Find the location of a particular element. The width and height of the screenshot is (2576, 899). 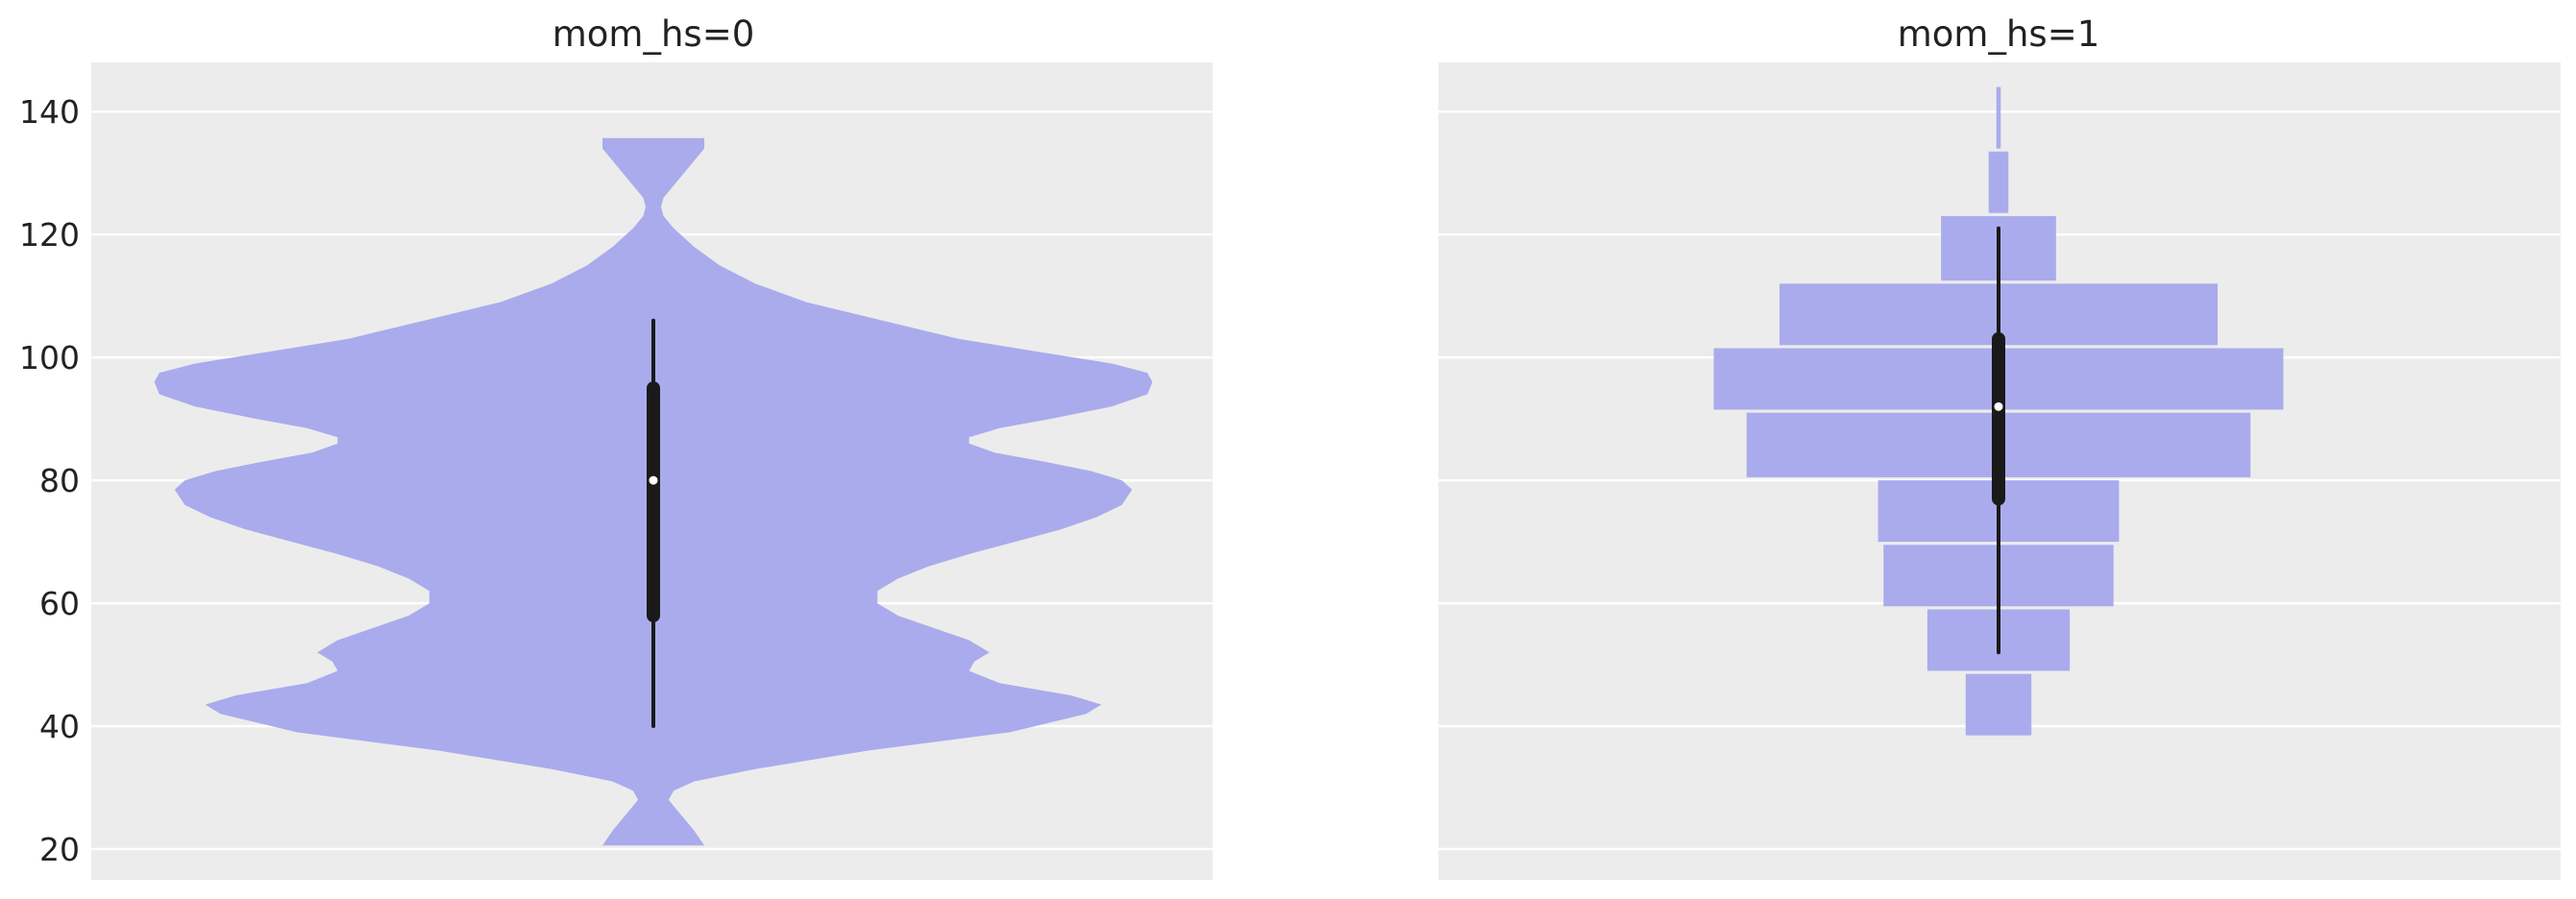

panel-title: mom_hs=1 is located at coordinates (1999, 34).